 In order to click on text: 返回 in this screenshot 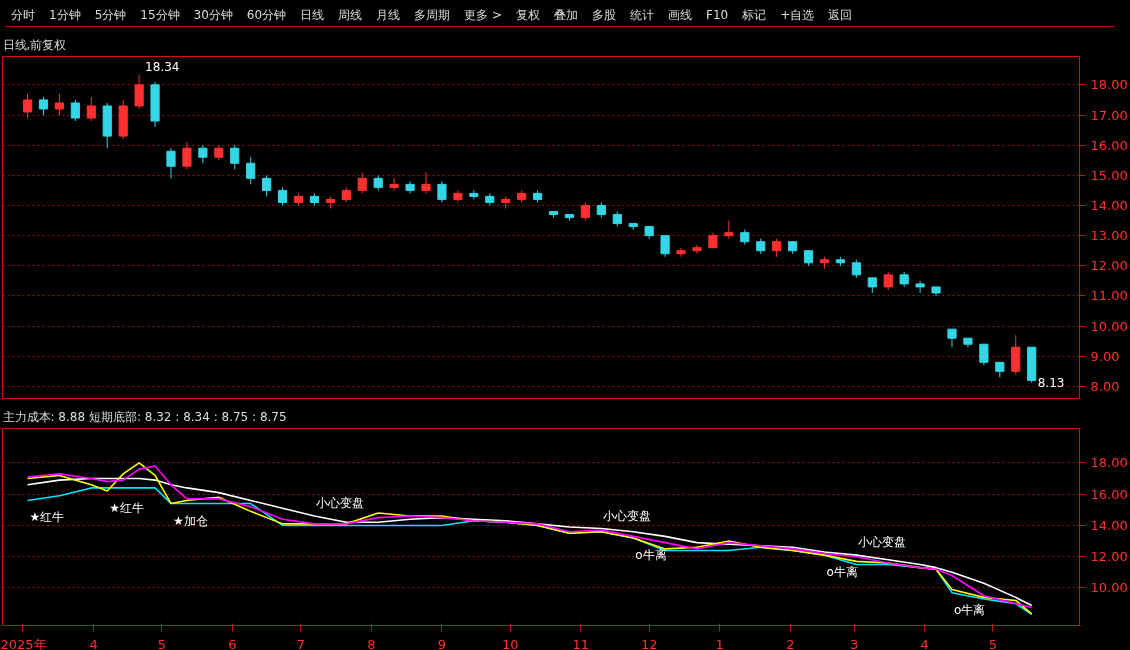, I will do `click(840, 15)`.